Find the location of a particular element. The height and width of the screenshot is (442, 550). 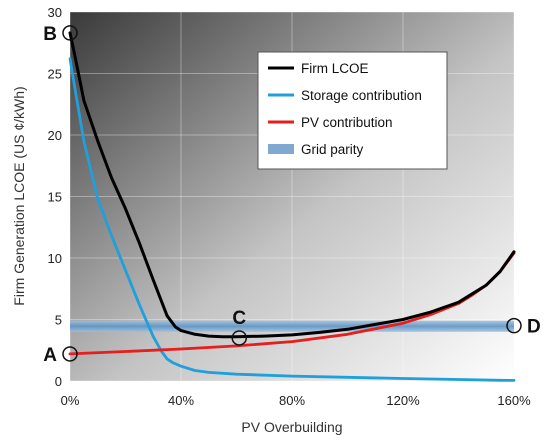

point-a-marker is located at coordinates (70, 354).